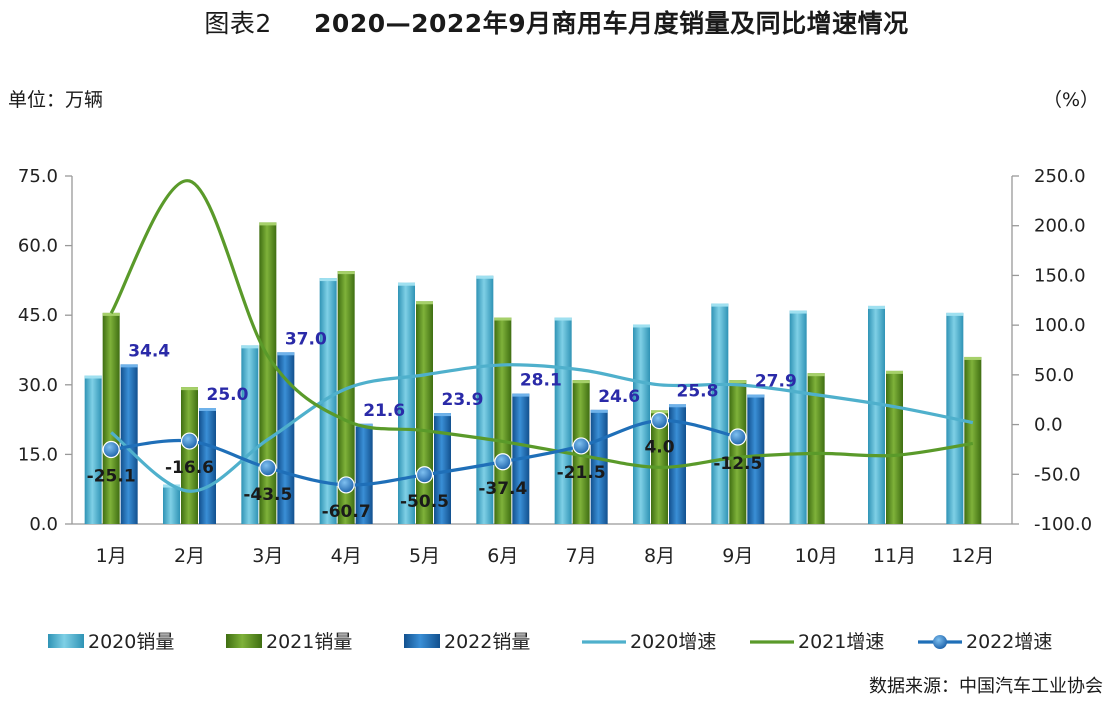  Describe the element at coordinates (1060, 275) in the screenshot. I see `right-tick-label: 150.0` at that location.